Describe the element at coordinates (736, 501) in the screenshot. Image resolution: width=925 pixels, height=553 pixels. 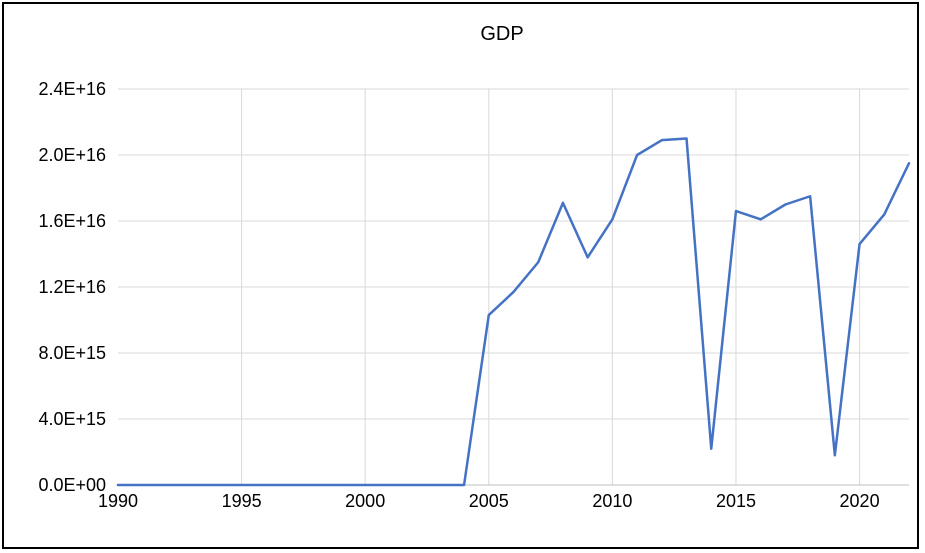
I see `x-tick-label: 2015` at that location.